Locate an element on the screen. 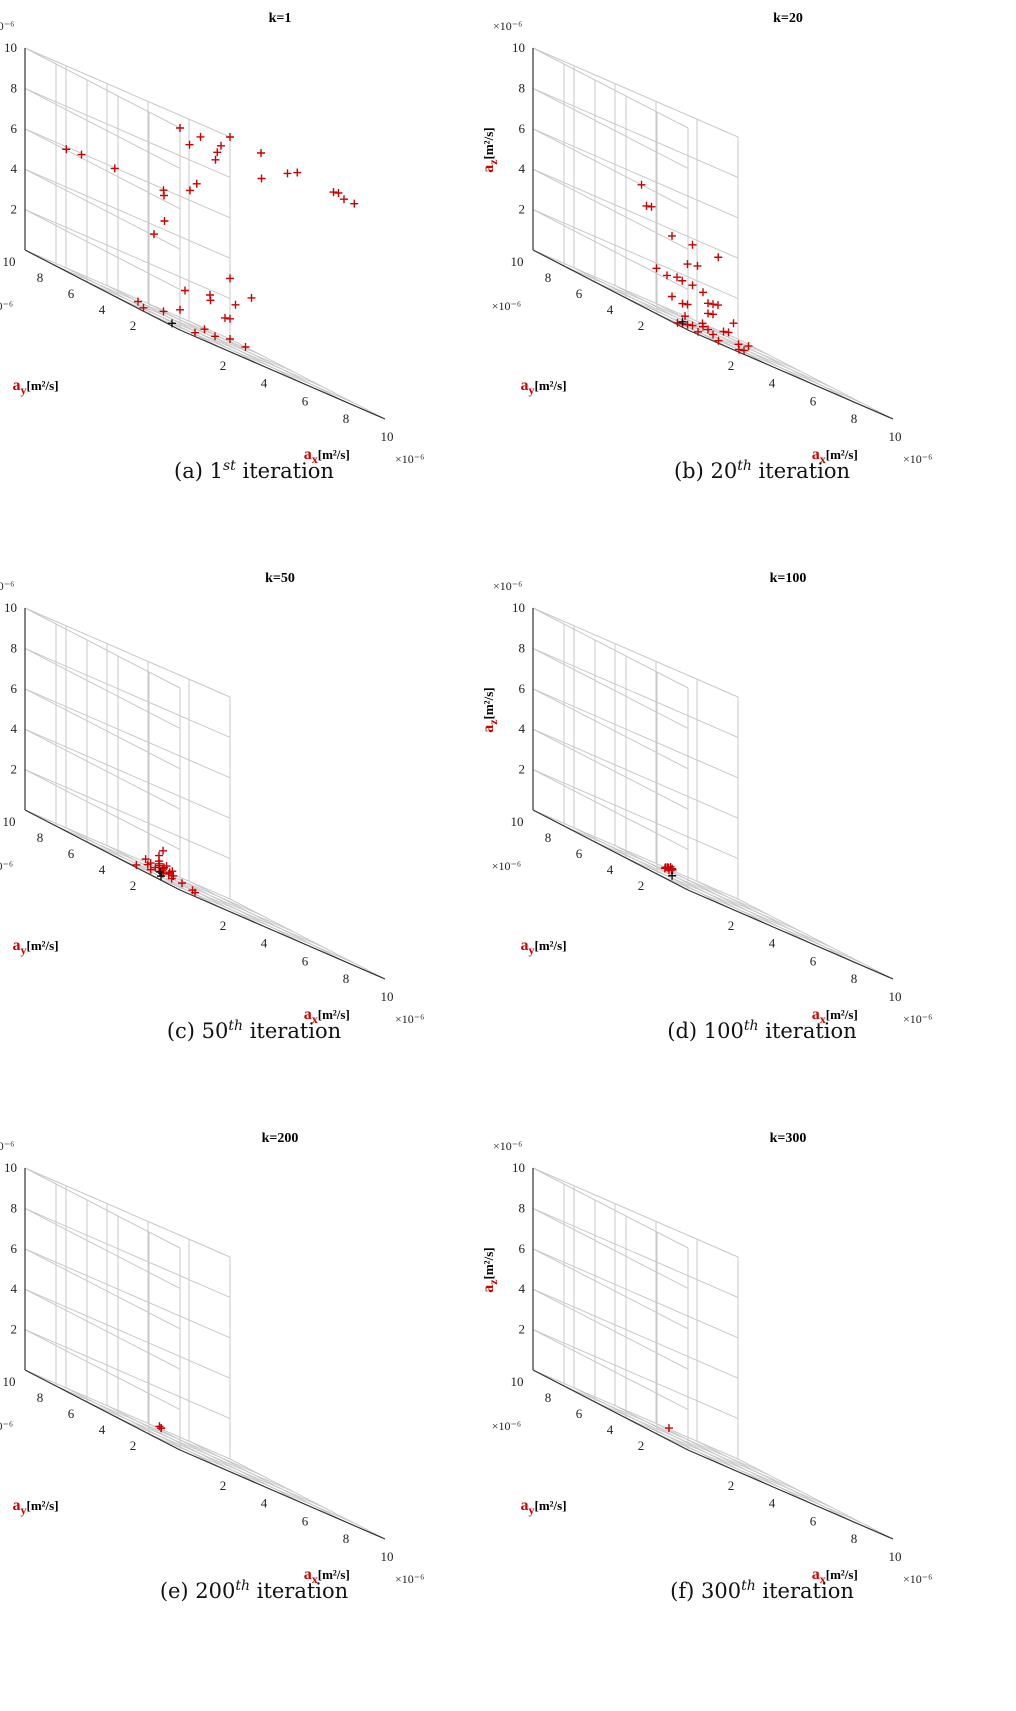 This screenshot has width=1016, height=1711. tick-labels: 2 2 4 4 6 6 8 8 10 10 2 4 6 8 10 is located at coordinates (198, 1362).